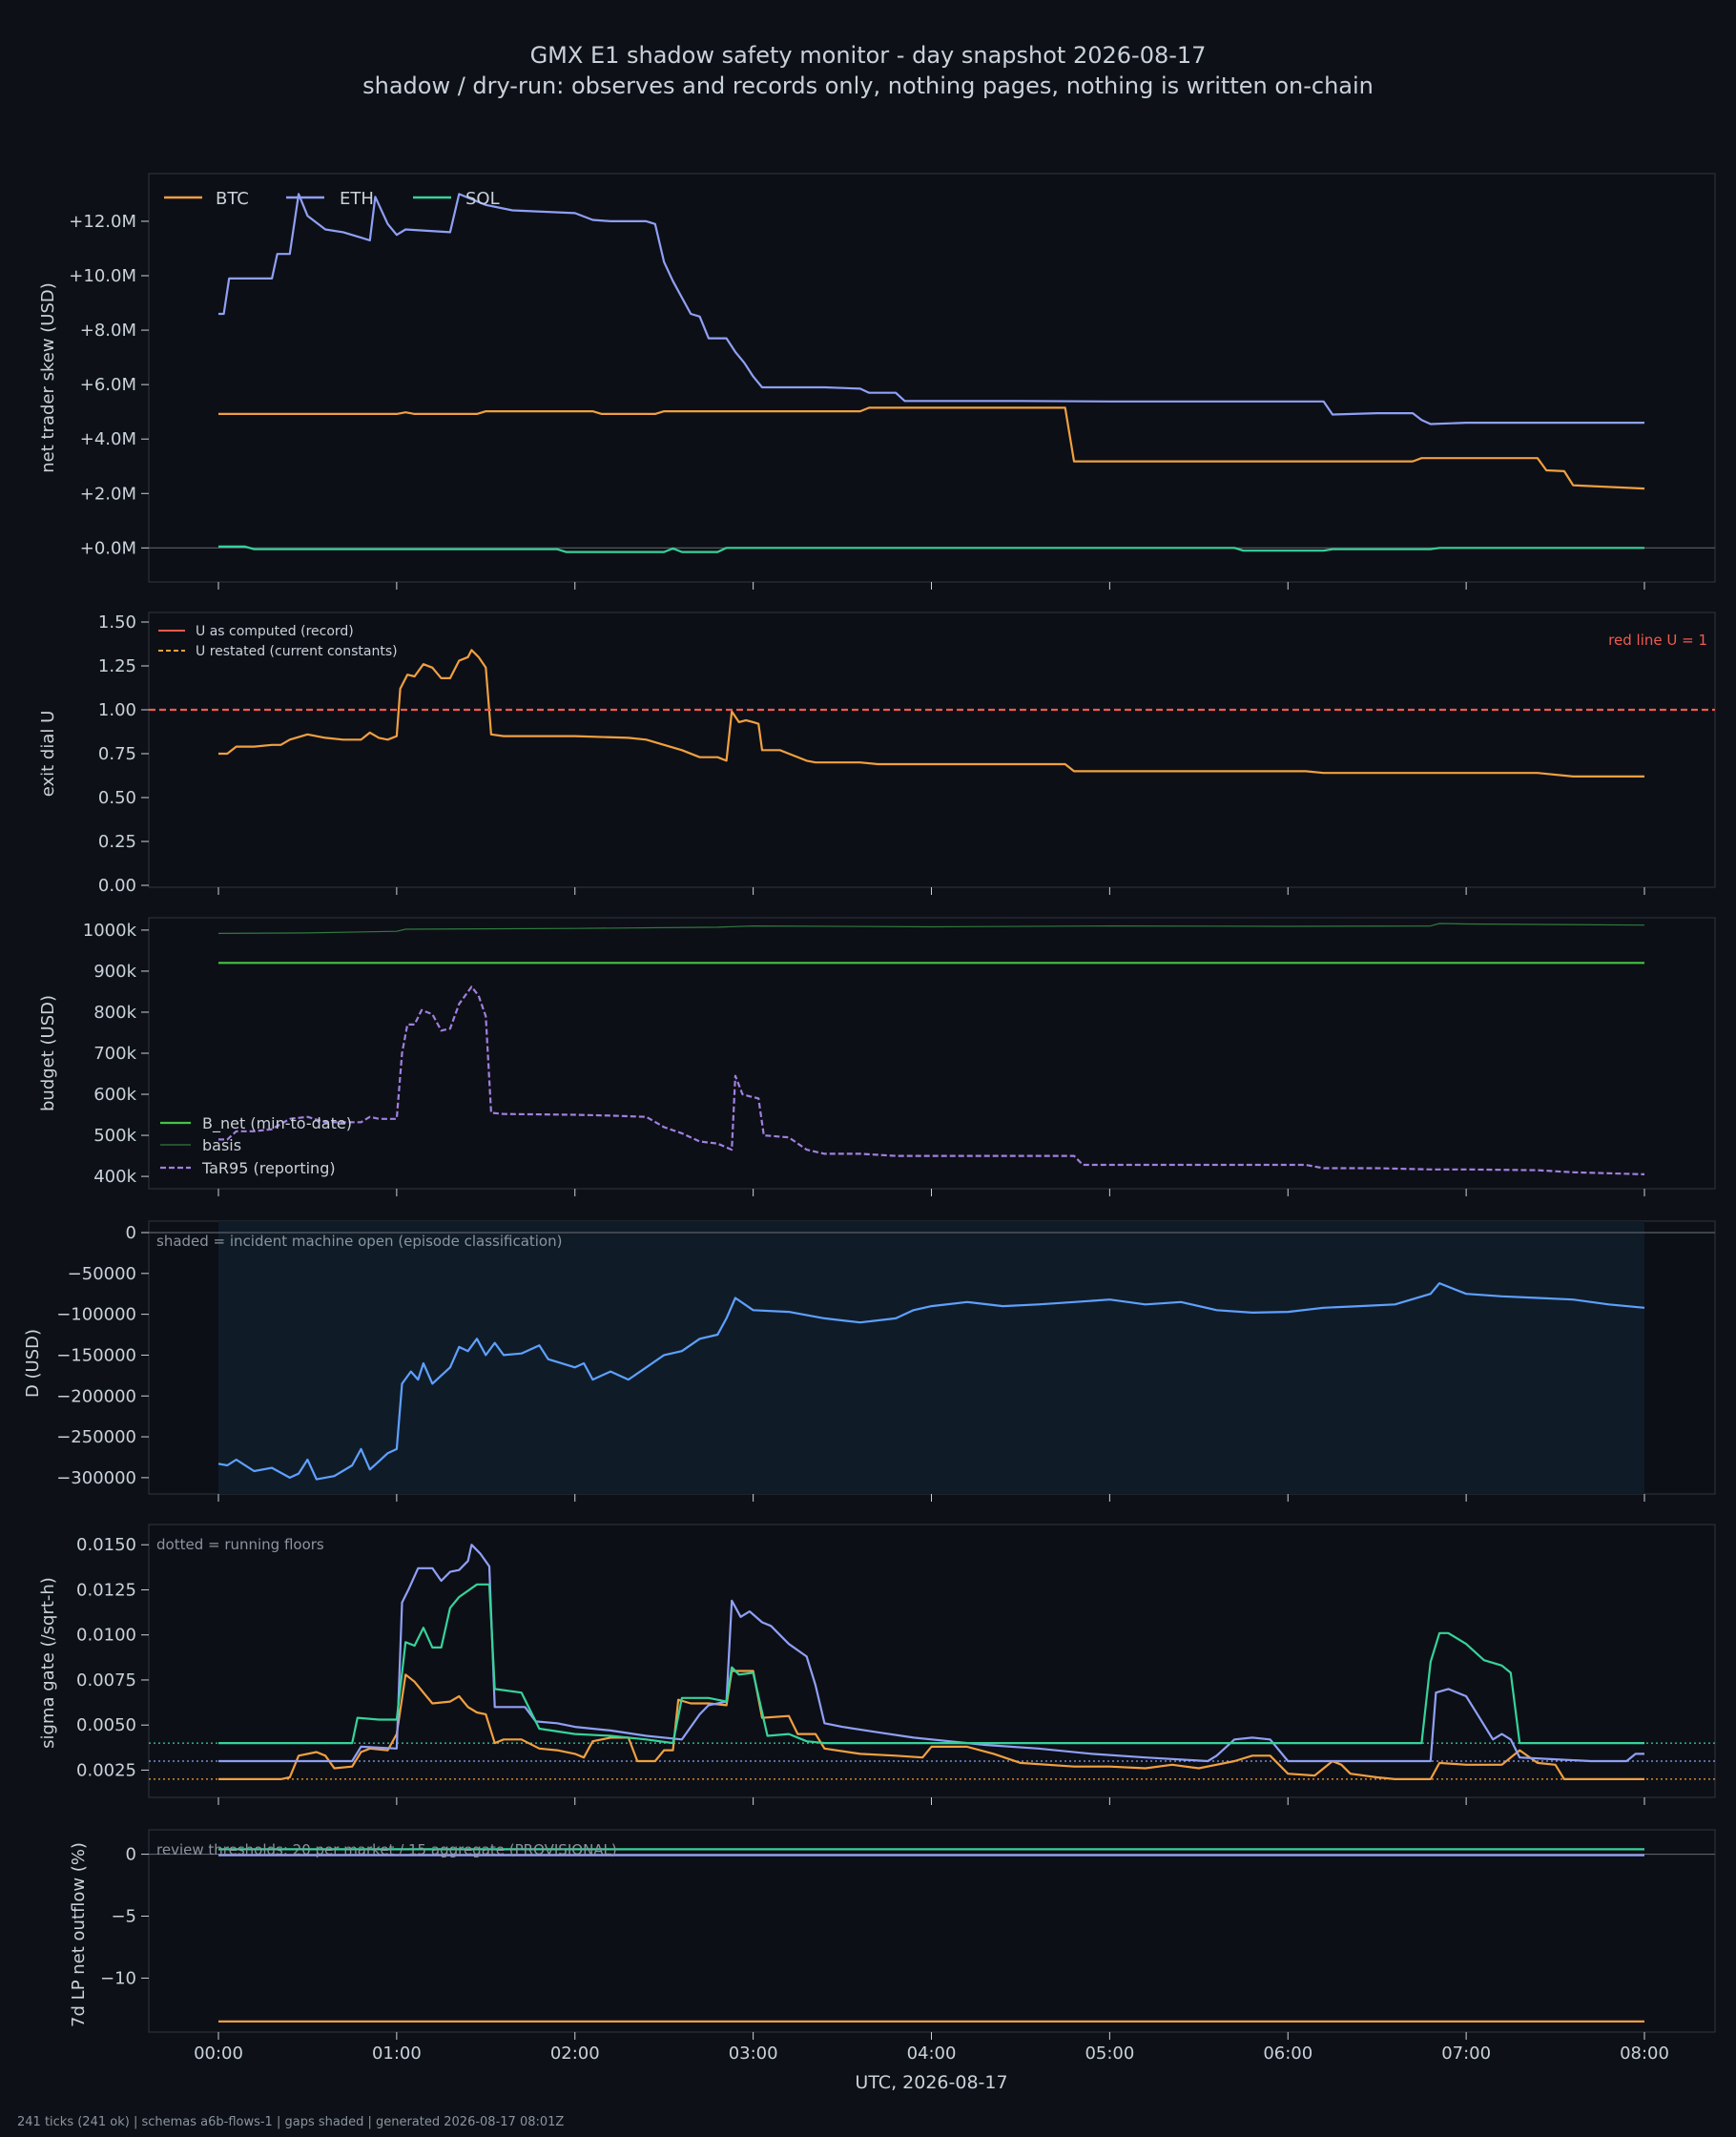 The height and width of the screenshot is (2137, 1736). What do you see at coordinates (48, 754) in the screenshot?
I see `y-axis-label: exit dial U` at bounding box center [48, 754].